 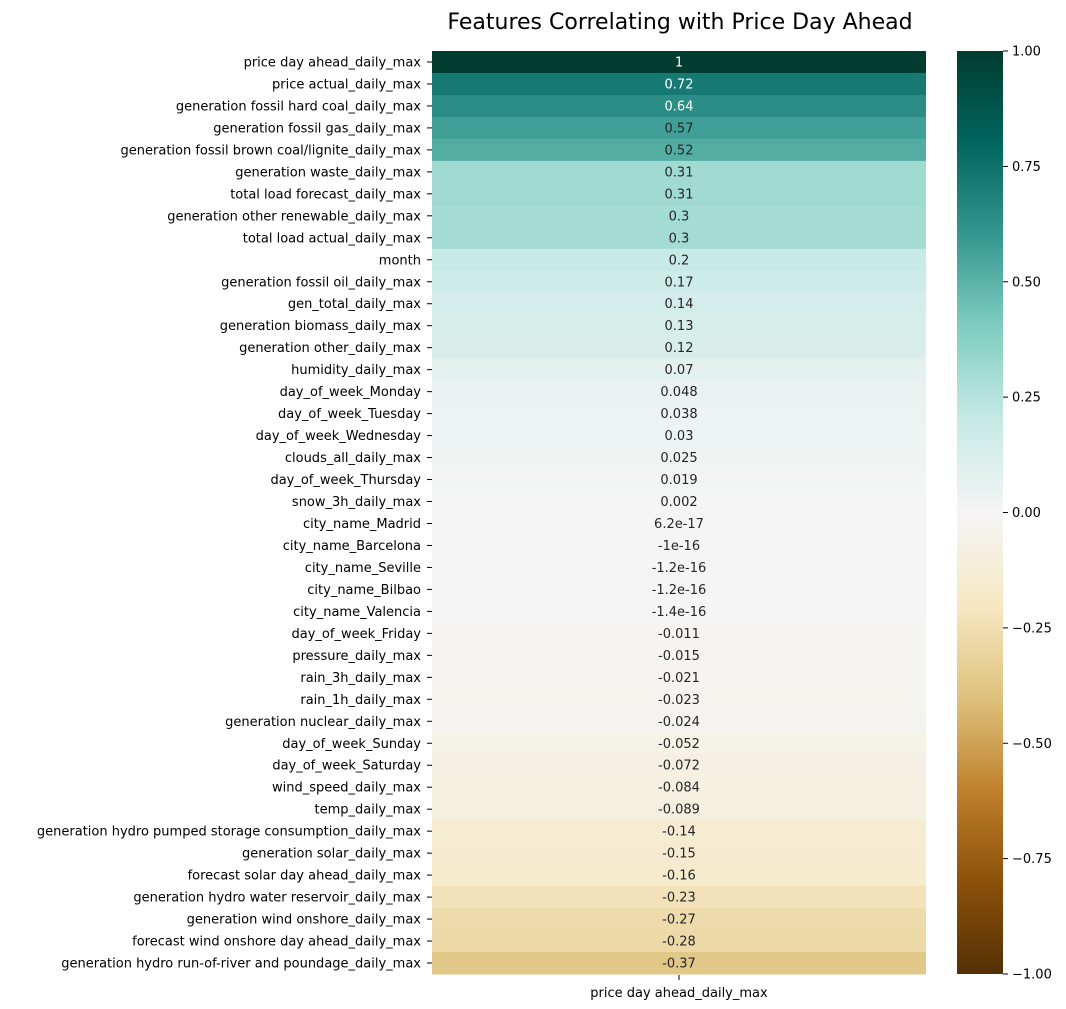 What do you see at coordinates (325, 194) in the screenshot?
I see `row-label: total load forecast_daily_max` at bounding box center [325, 194].